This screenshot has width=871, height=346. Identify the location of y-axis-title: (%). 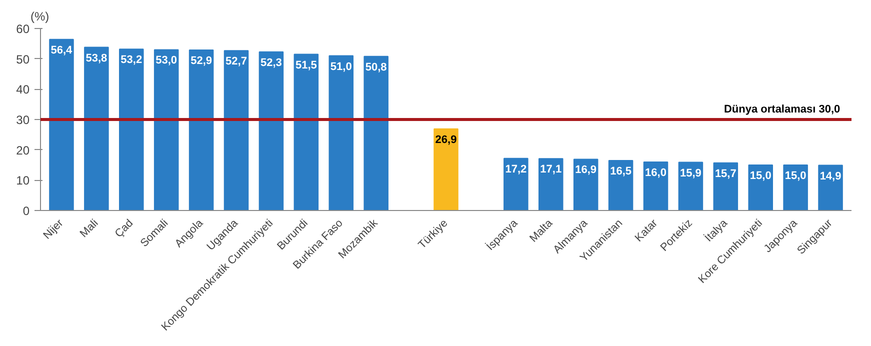
(40, 17).